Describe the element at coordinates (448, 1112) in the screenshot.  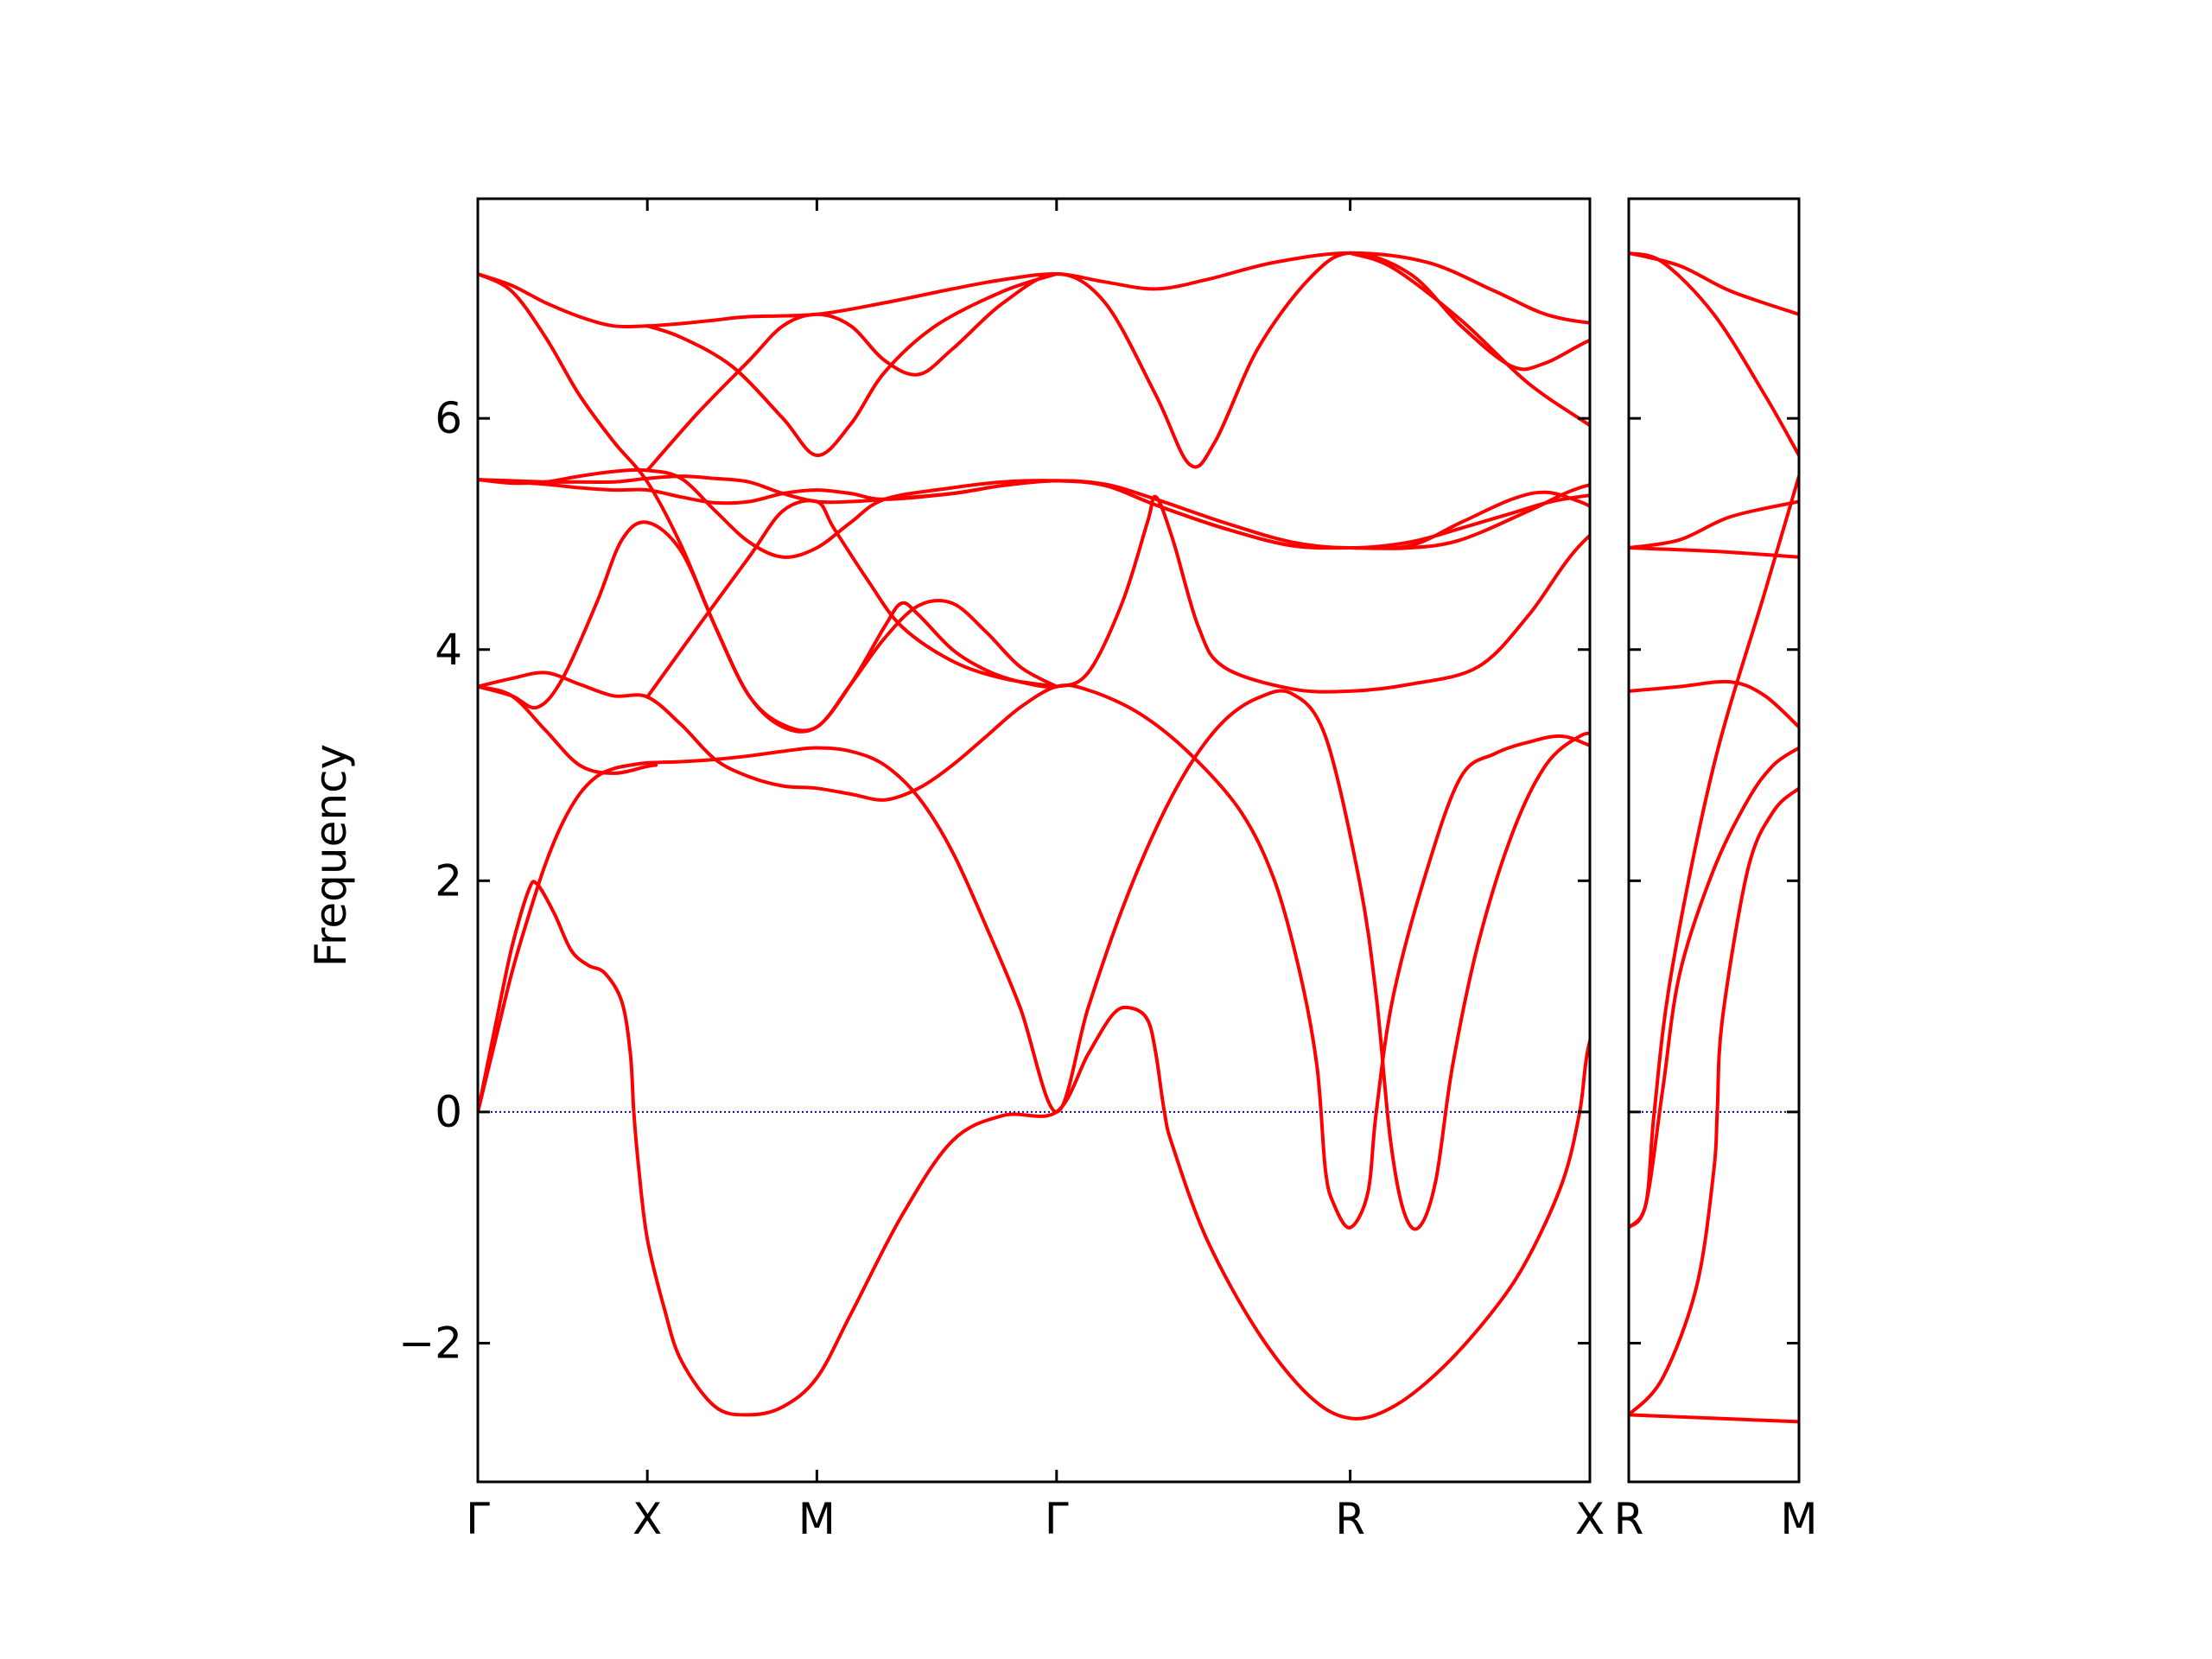
I see `y-tick-label: 0` at that location.